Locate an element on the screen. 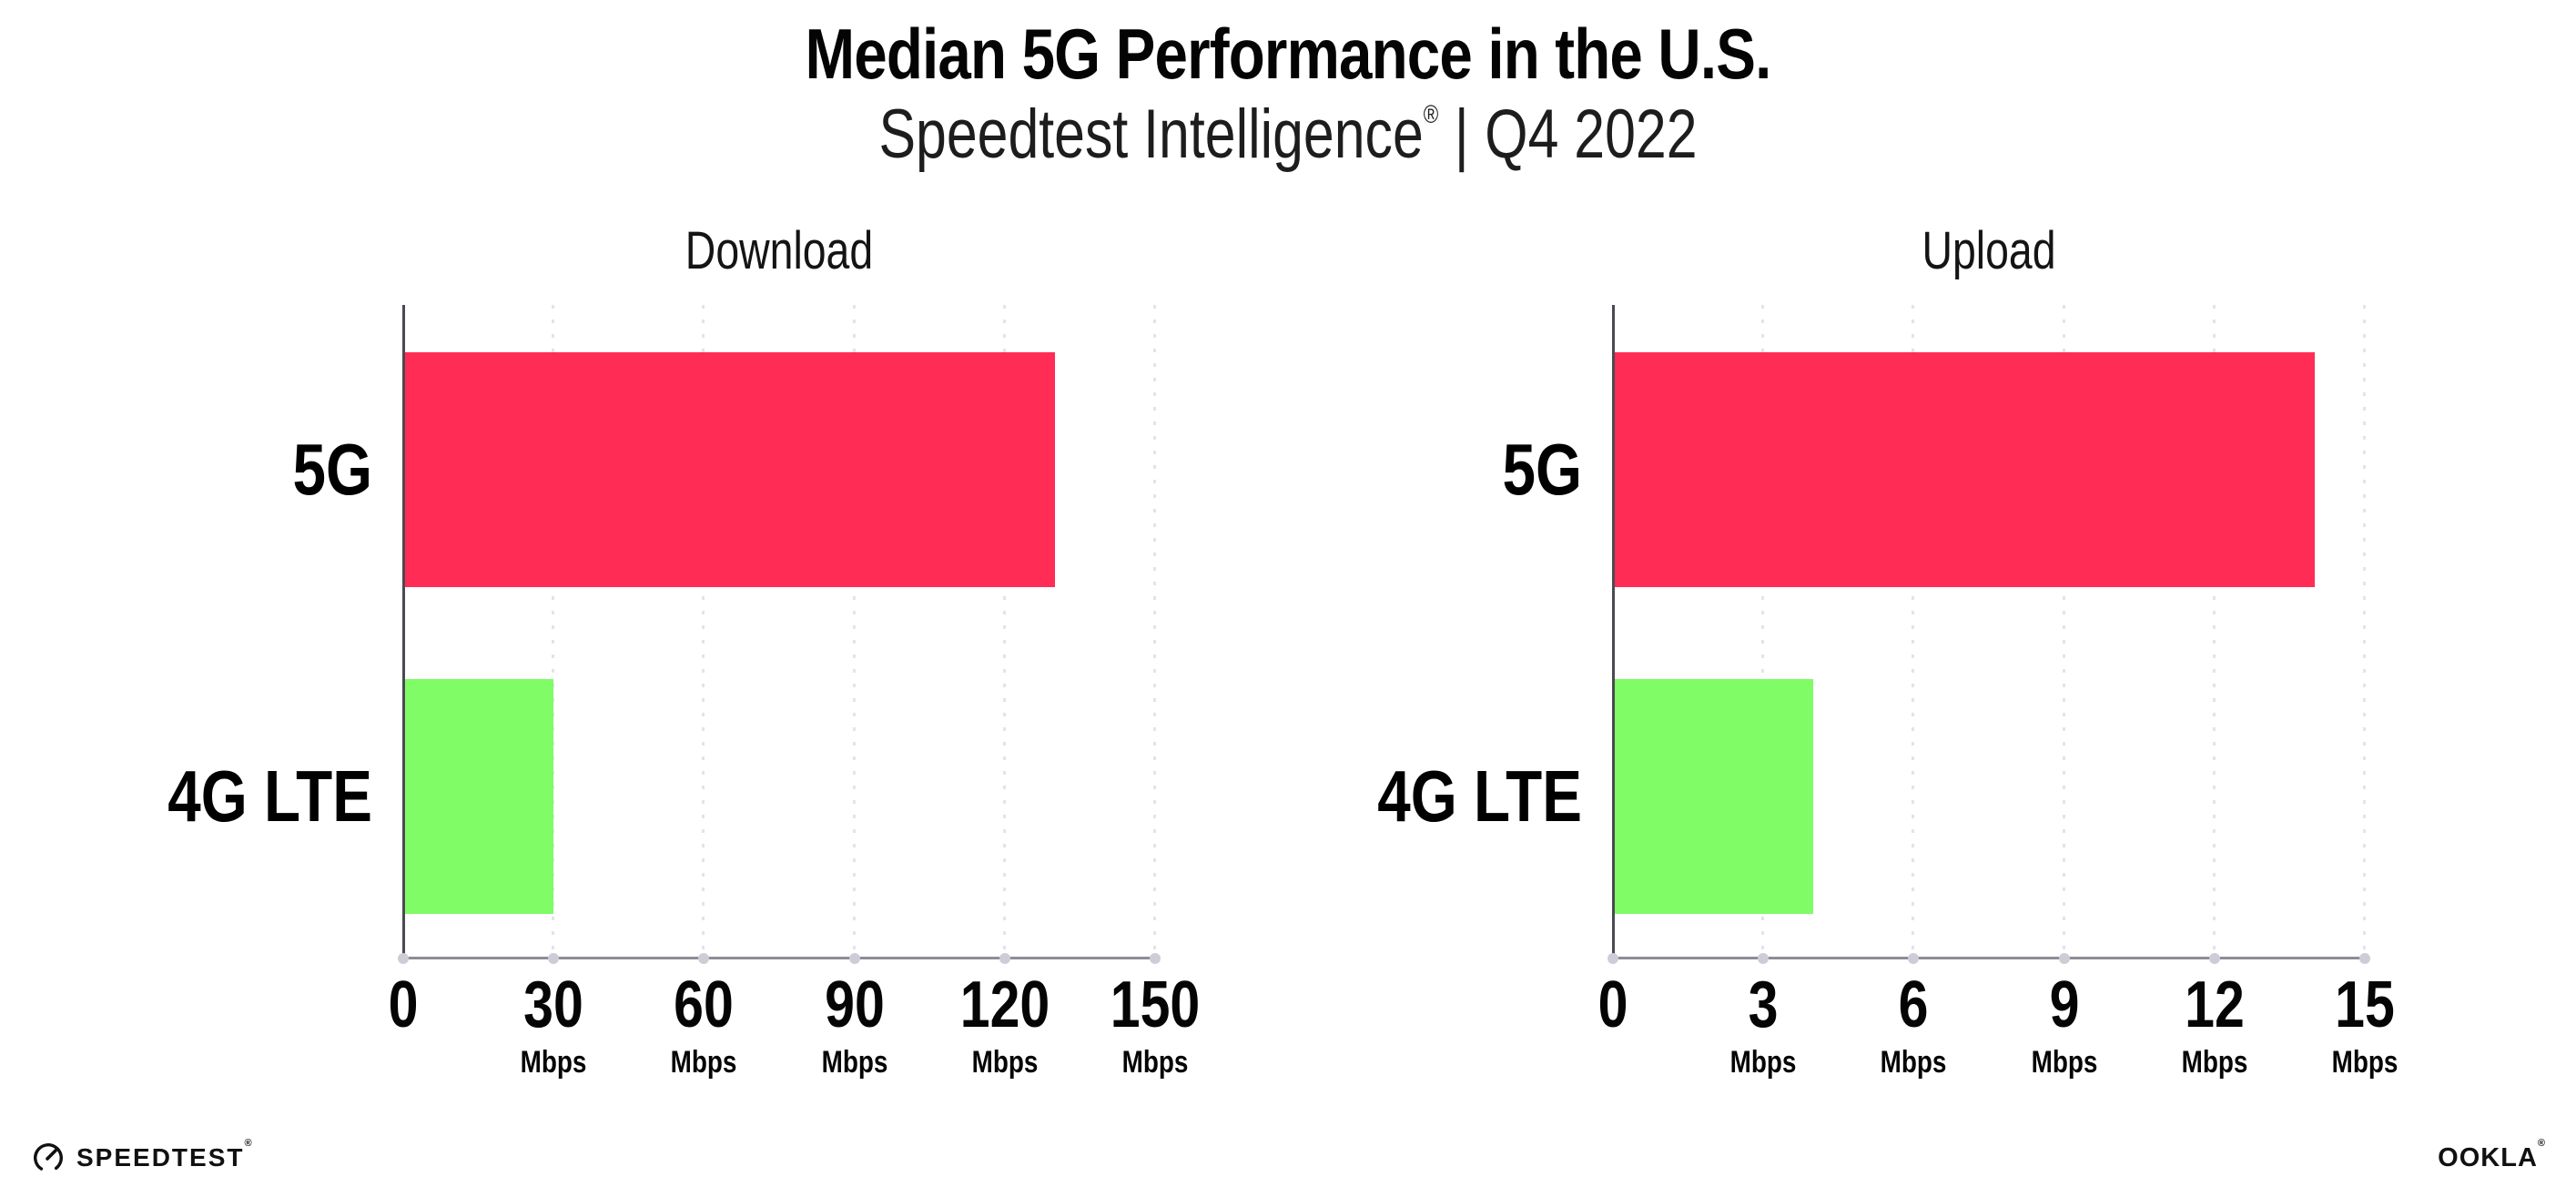  speedtest-logo: SPEEDTEST® is located at coordinates (141, 1156).